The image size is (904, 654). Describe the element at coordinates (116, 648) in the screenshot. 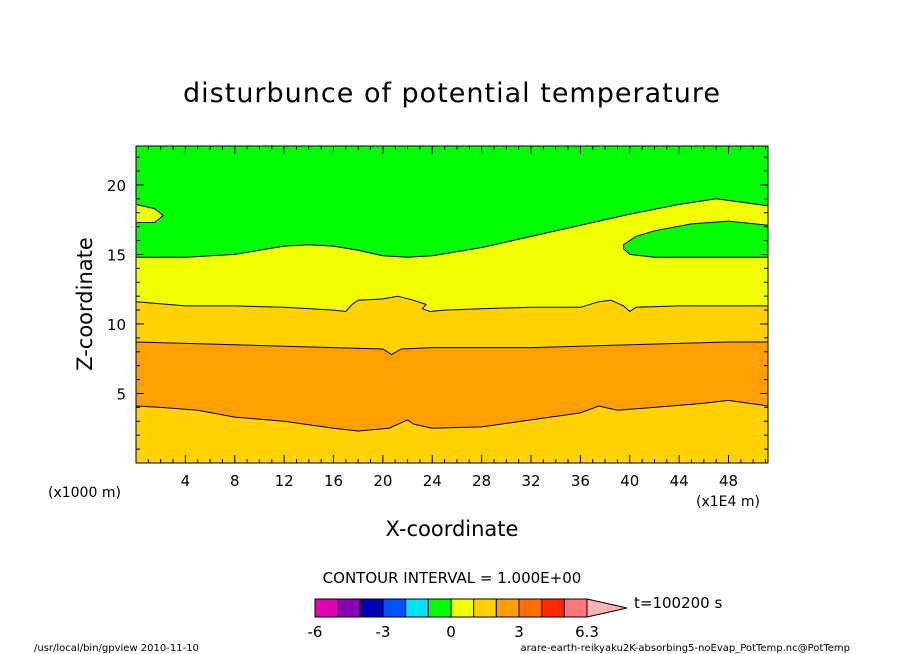

I see `footer-left: /usr/local/bin/gpview 2010-11-10` at that location.